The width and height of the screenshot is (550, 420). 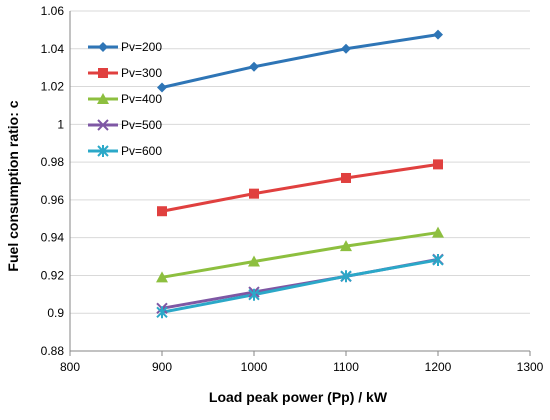 What do you see at coordinates (53, 351) in the screenshot?
I see `y-tick-label: 0.88` at bounding box center [53, 351].